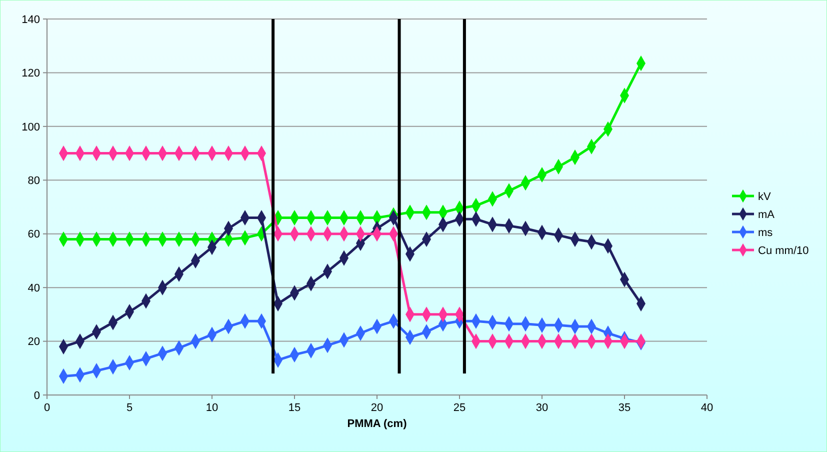 Image resolution: width=827 pixels, height=452 pixels. What do you see at coordinates (34, 234) in the screenshot?
I see `y-tick-label: 60` at bounding box center [34, 234].